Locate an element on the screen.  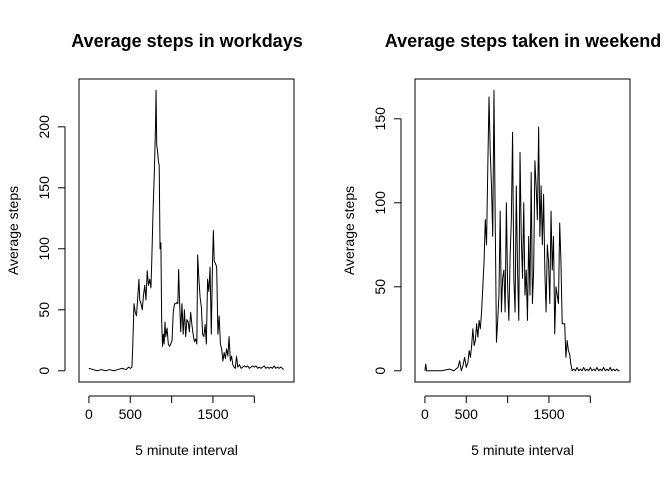
chart-title: Average steps in workdays is located at coordinates (186, 41).